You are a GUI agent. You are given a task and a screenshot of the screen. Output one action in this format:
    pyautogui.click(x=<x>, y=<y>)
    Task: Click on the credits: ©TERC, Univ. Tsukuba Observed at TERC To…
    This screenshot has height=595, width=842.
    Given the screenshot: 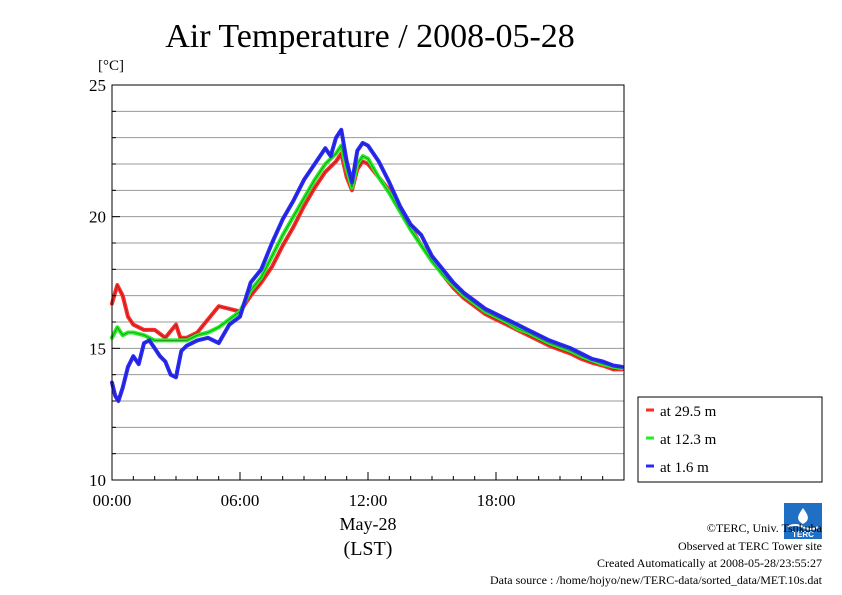 What is the action you would take?
    pyautogui.click(x=656, y=554)
    